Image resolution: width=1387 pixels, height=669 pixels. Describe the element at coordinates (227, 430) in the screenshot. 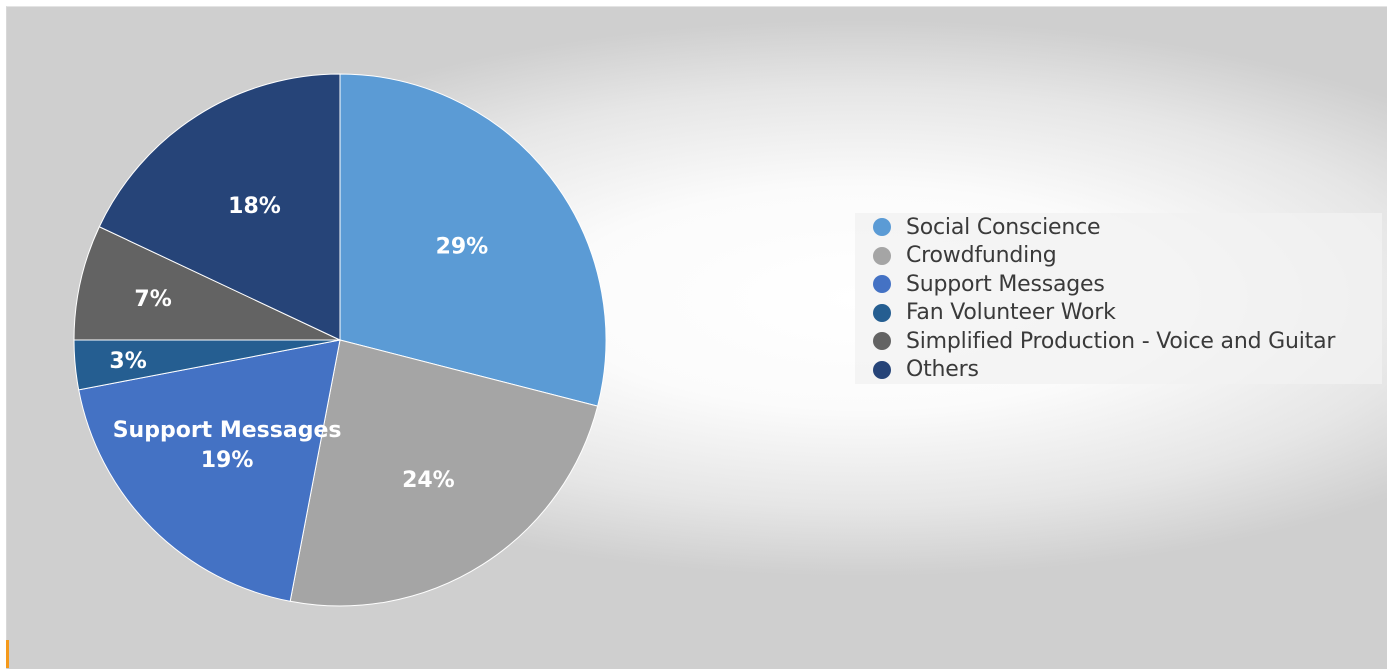

I see `slice-category-label: Support Messages` at that location.